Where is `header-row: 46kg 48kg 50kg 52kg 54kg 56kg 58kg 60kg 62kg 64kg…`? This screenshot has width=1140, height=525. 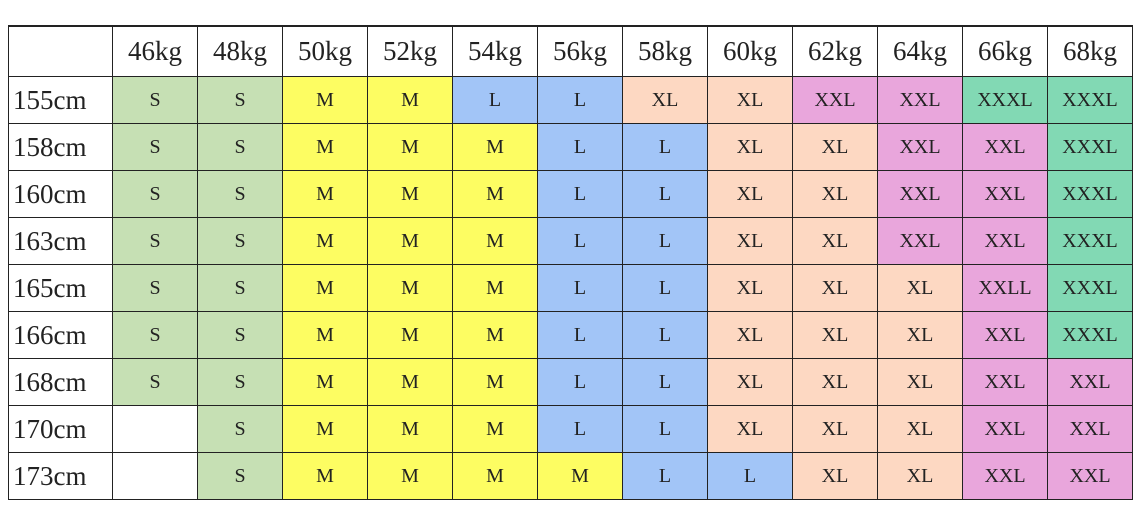
header-row: 46kg 48kg 50kg 52kg 54kg 56kg 58kg 60kg 62kg 64kg… is located at coordinates (570, 51).